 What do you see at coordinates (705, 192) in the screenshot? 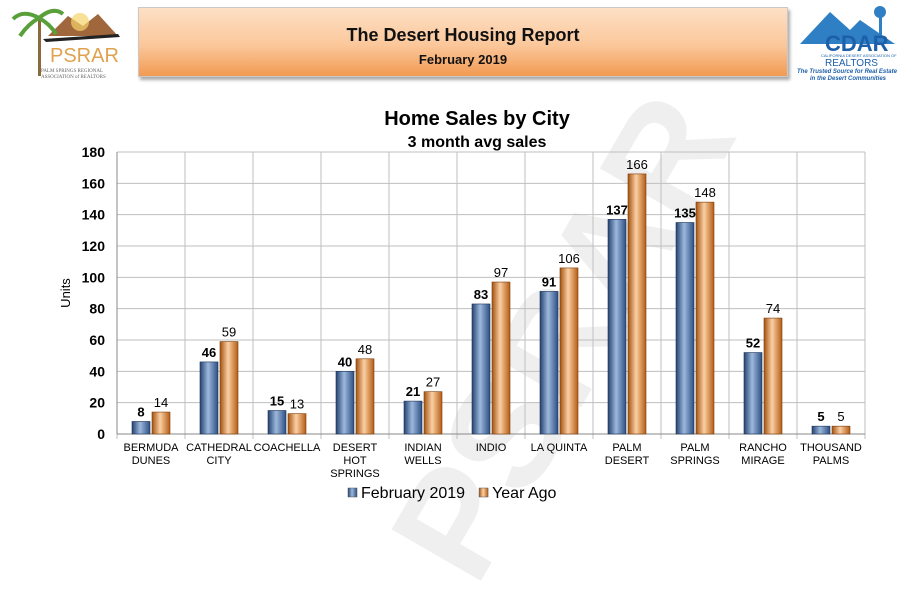
I see `data-label: 148` at bounding box center [705, 192].